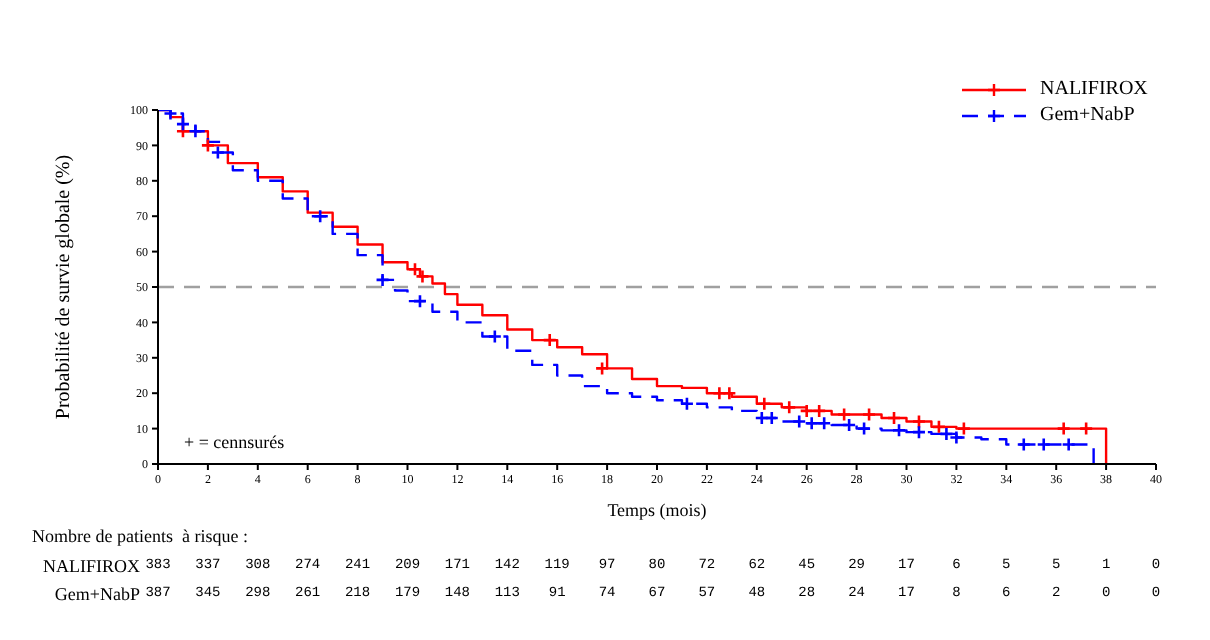 This screenshot has height=640, width=1210. What do you see at coordinates (140, 536) in the screenshot?
I see `text: Nombre de patients à risque :` at bounding box center [140, 536].